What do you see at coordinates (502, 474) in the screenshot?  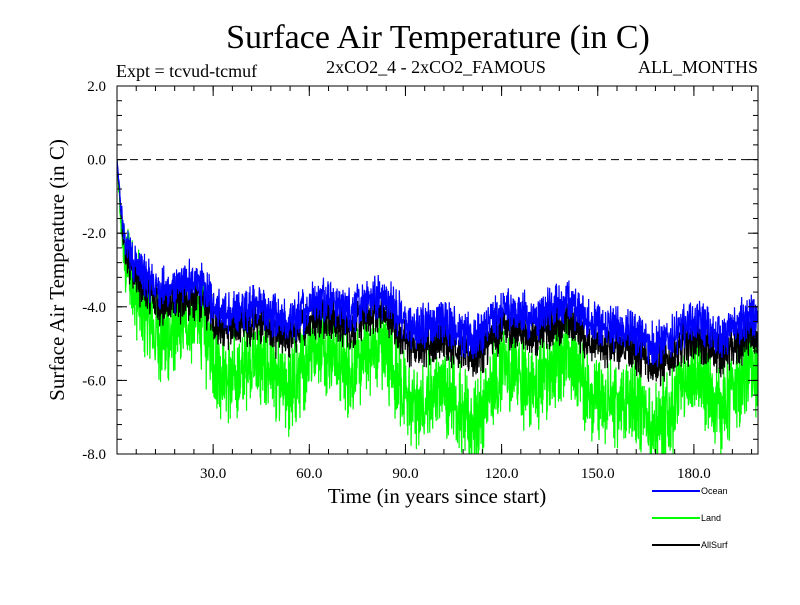 I see `x-tick-label: 120.0` at bounding box center [502, 474].